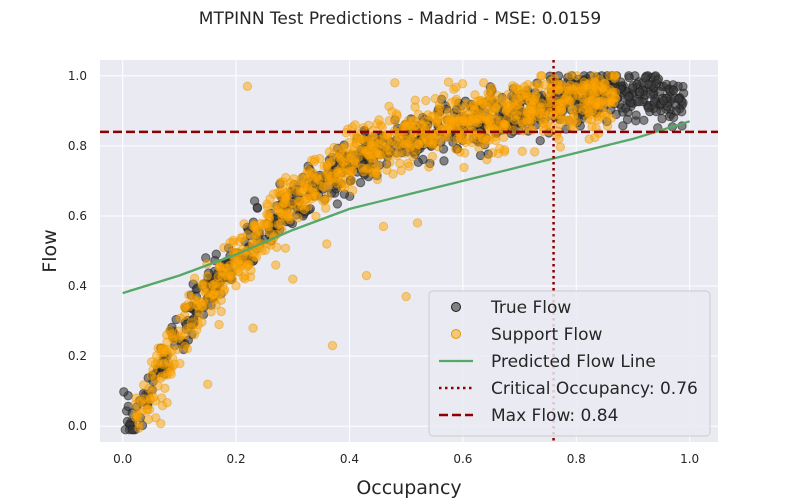 This screenshot has height=500, width=800. I want to click on y-tick-label: 0.8, so click(77, 146).